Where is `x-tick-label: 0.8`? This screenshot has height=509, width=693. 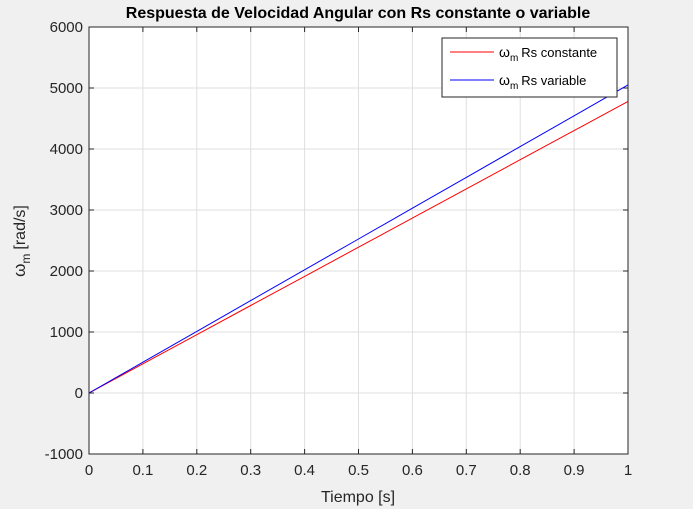
x-tick-label: 0.8 is located at coordinates (520, 470).